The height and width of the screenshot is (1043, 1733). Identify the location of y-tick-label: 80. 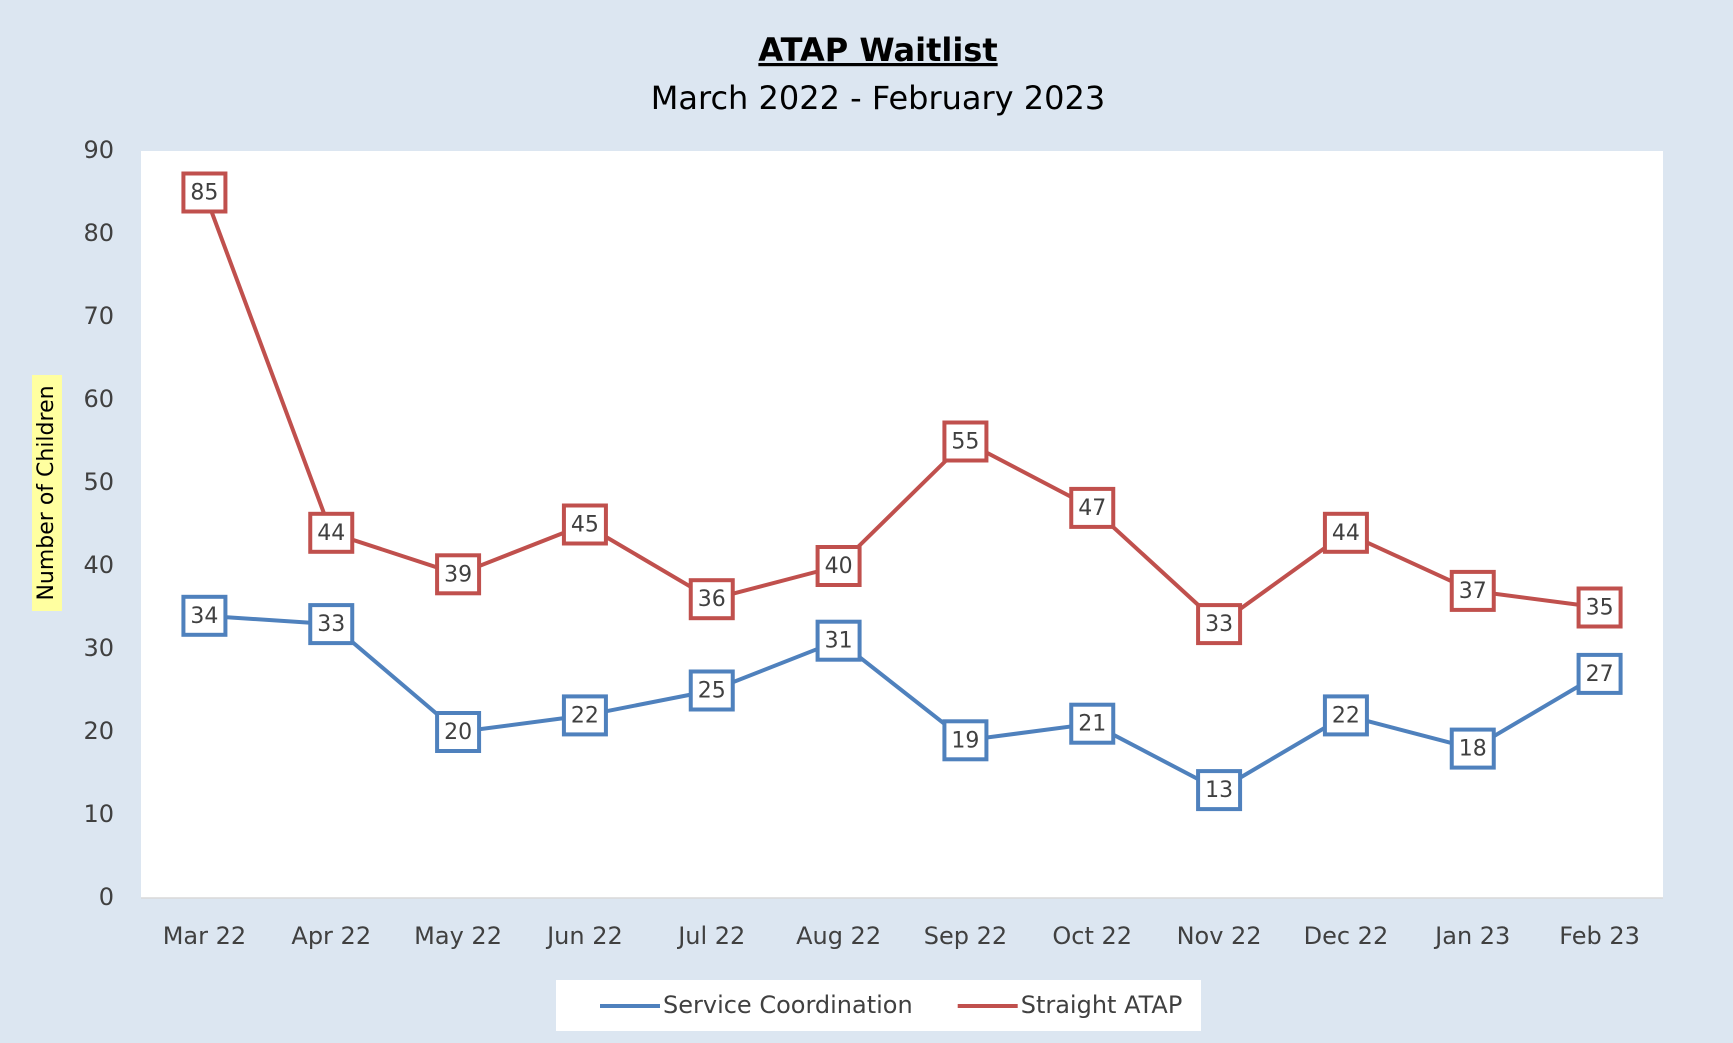
(98, 233).